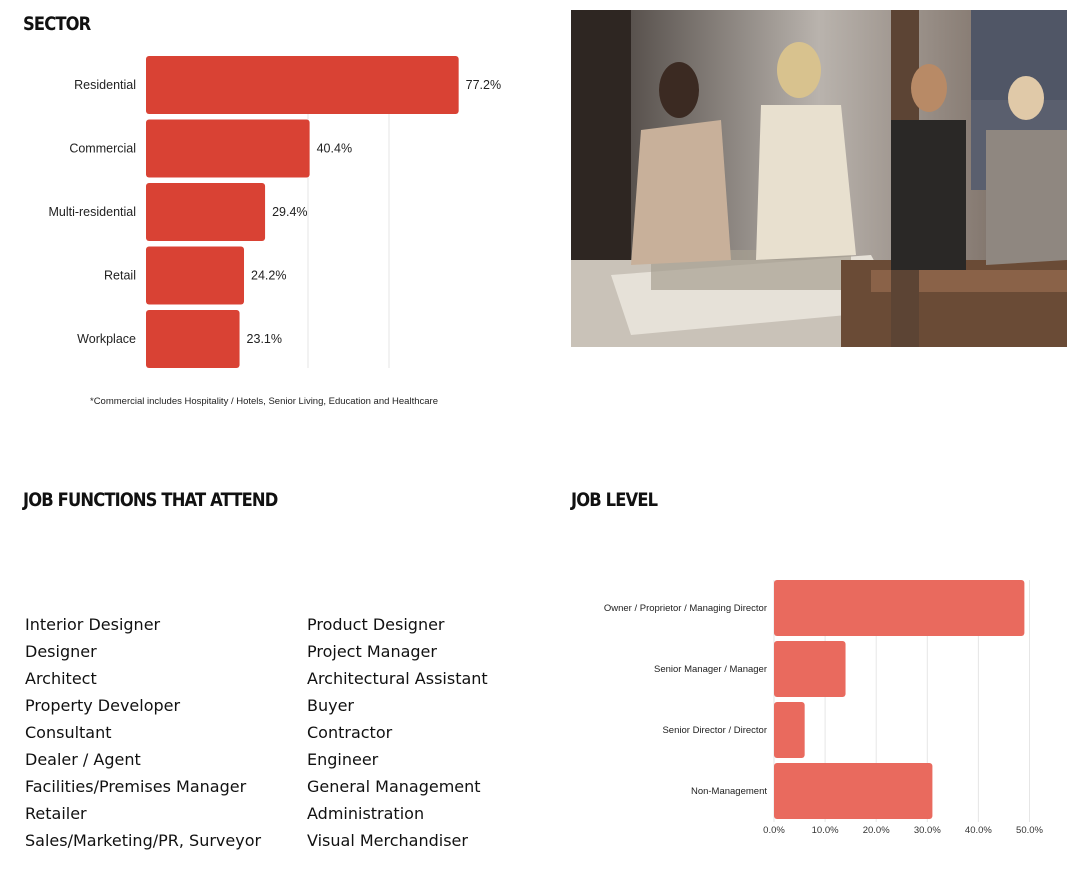  Describe the element at coordinates (366, 813) in the screenshot. I see `list-item: Administration` at that location.